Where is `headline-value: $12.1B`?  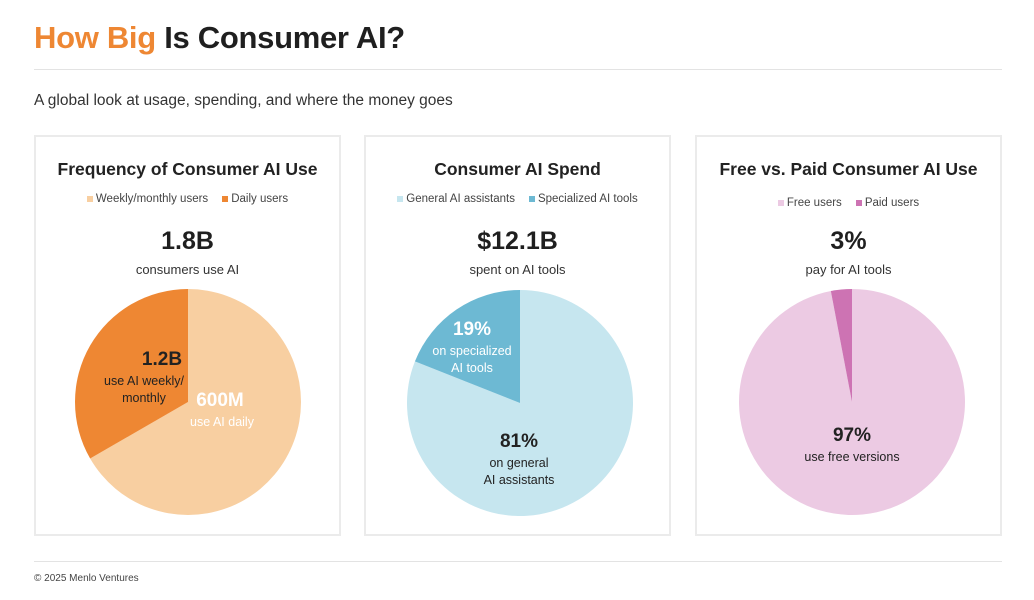 headline-value: $12.1B is located at coordinates (517, 241).